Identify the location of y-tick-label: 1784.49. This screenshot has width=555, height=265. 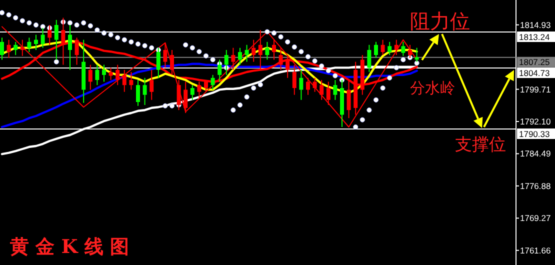
(535, 153).